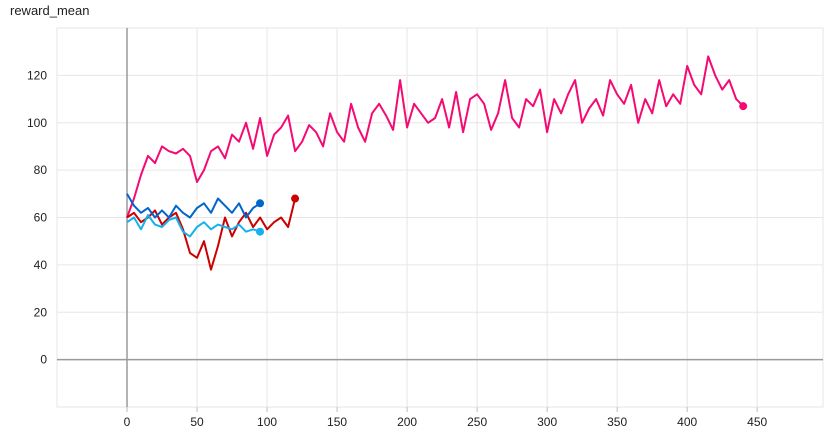  Describe the element at coordinates (407, 422) in the screenshot. I see `x-tick-label: 200` at that location.